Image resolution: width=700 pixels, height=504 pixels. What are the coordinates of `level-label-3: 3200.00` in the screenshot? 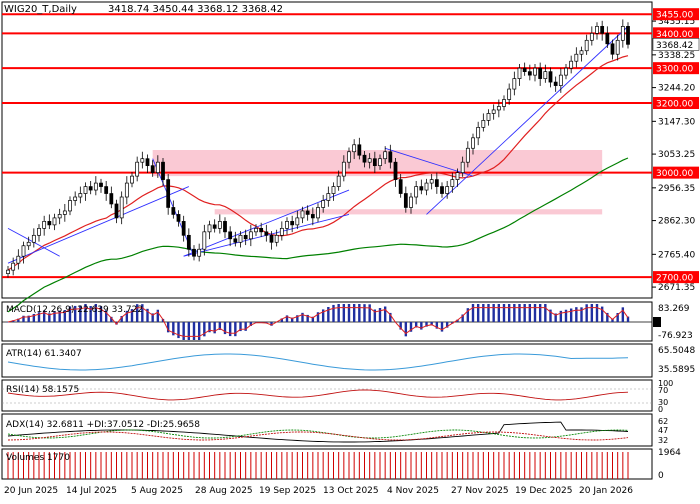 It's located at (674, 104).